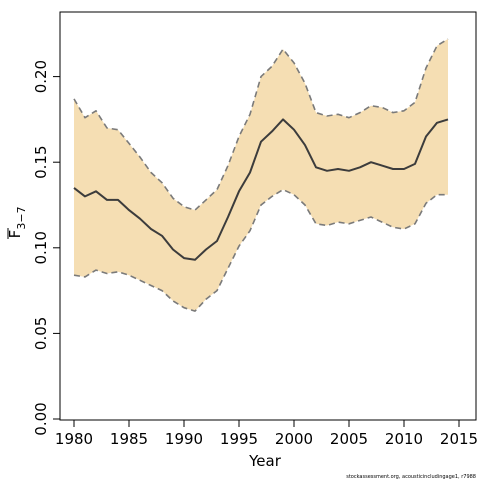  Describe the element at coordinates (349, 439) in the screenshot. I see `x-tick-label-2005: 2005` at that location.